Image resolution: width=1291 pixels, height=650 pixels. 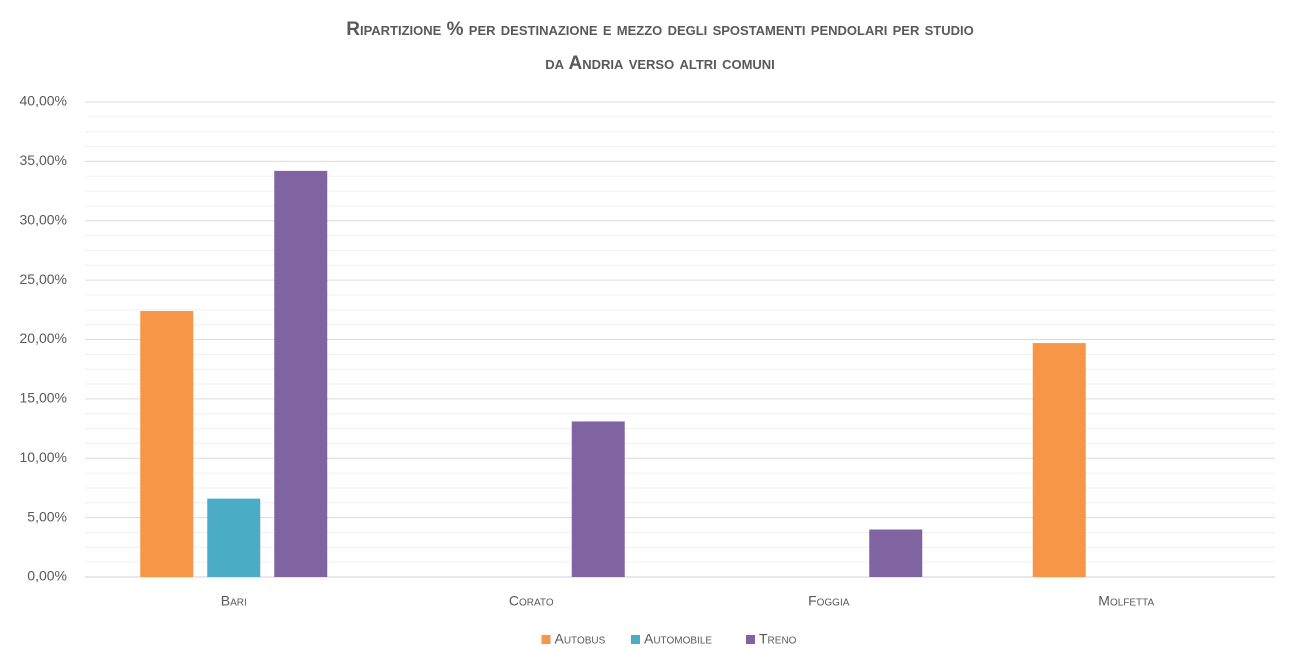 What do you see at coordinates (580, 639) in the screenshot?
I see `legend-label: Autobus` at bounding box center [580, 639].